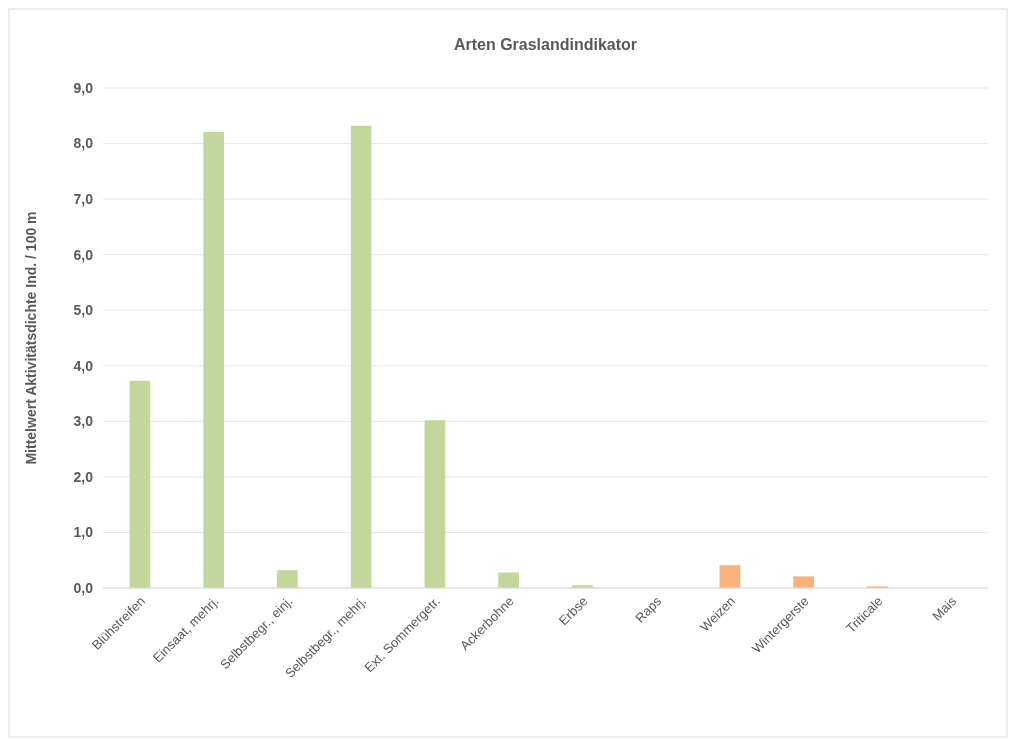 The image size is (1020, 747). Describe the element at coordinates (83, 310) in the screenshot. I see `y-tick-label: 5,0` at that location.